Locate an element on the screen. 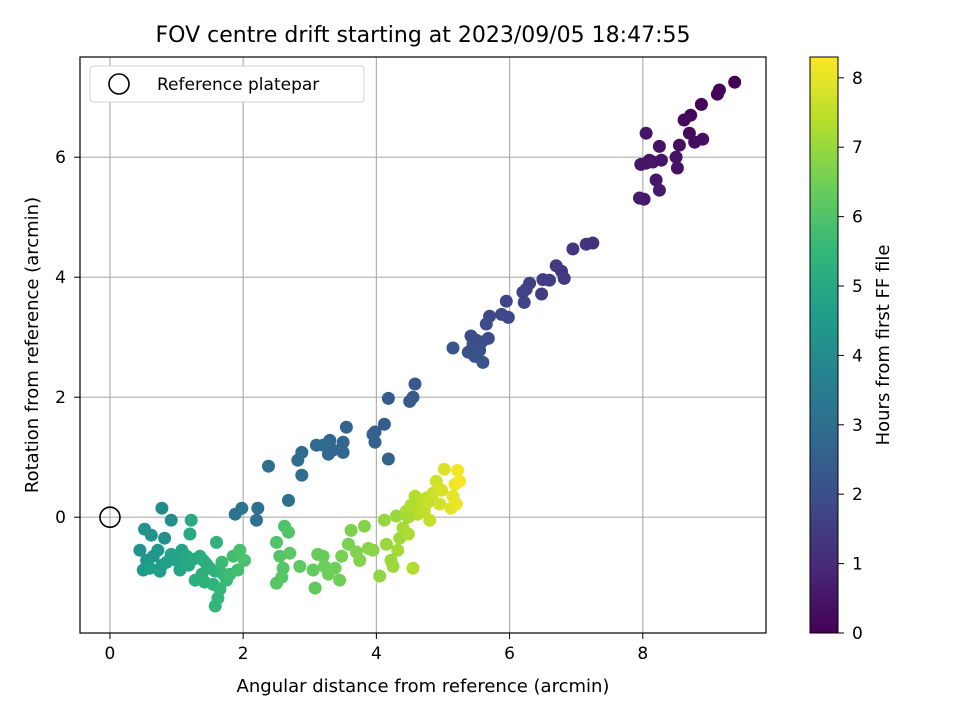 This screenshot has width=960, height=720. y-tick-label: 0 is located at coordinates (60, 518).